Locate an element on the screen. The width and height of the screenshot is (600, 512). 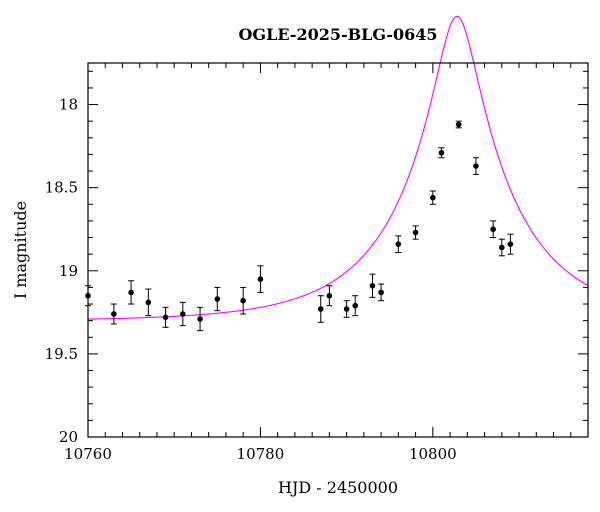
y-tick-label: 19 is located at coordinates (68, 271).